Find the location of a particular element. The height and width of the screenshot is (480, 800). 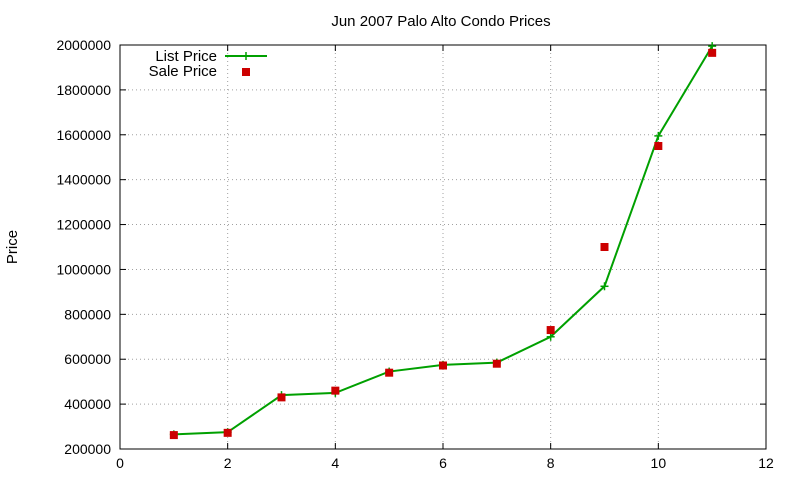

x-axis-tick-labels: 0 2 4 6 8 10 12 is located at coordinates (445, 463).